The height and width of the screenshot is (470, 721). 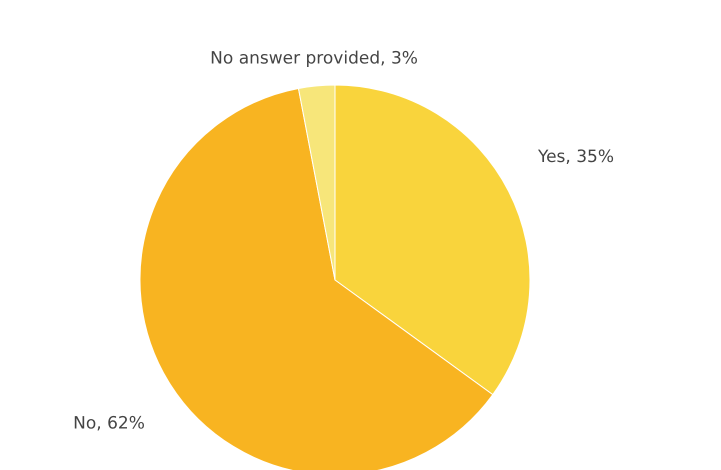 I want to click on slice-label: No answer provided, 3%, so click(x=314, y=58).